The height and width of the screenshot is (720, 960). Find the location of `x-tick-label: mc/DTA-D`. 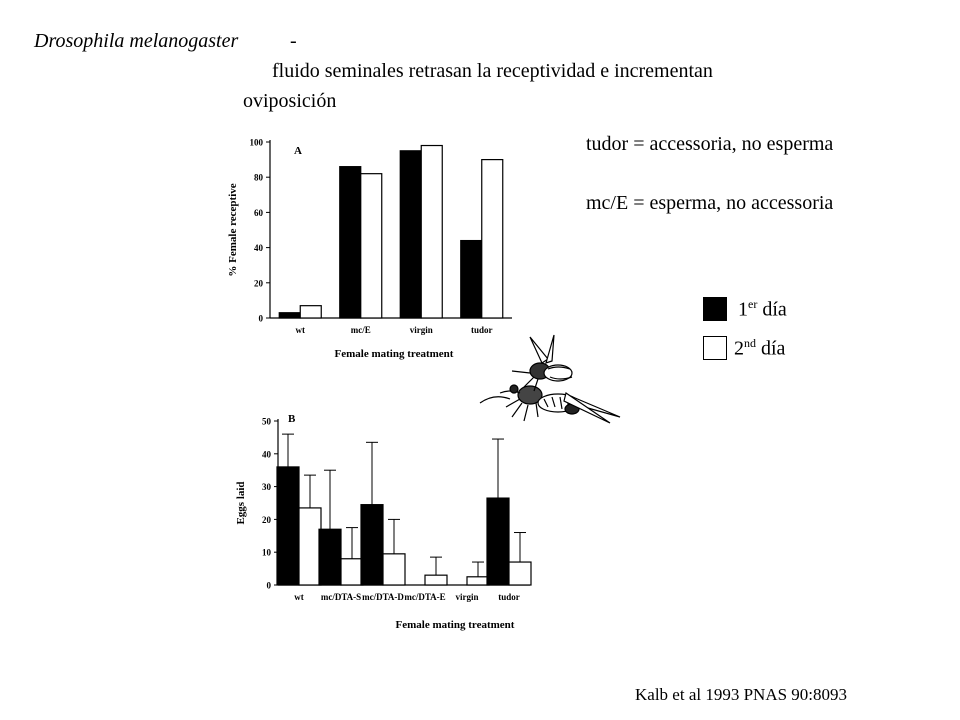

x-tick-label: mc/DTA-D is located at coordinates (383, 597).